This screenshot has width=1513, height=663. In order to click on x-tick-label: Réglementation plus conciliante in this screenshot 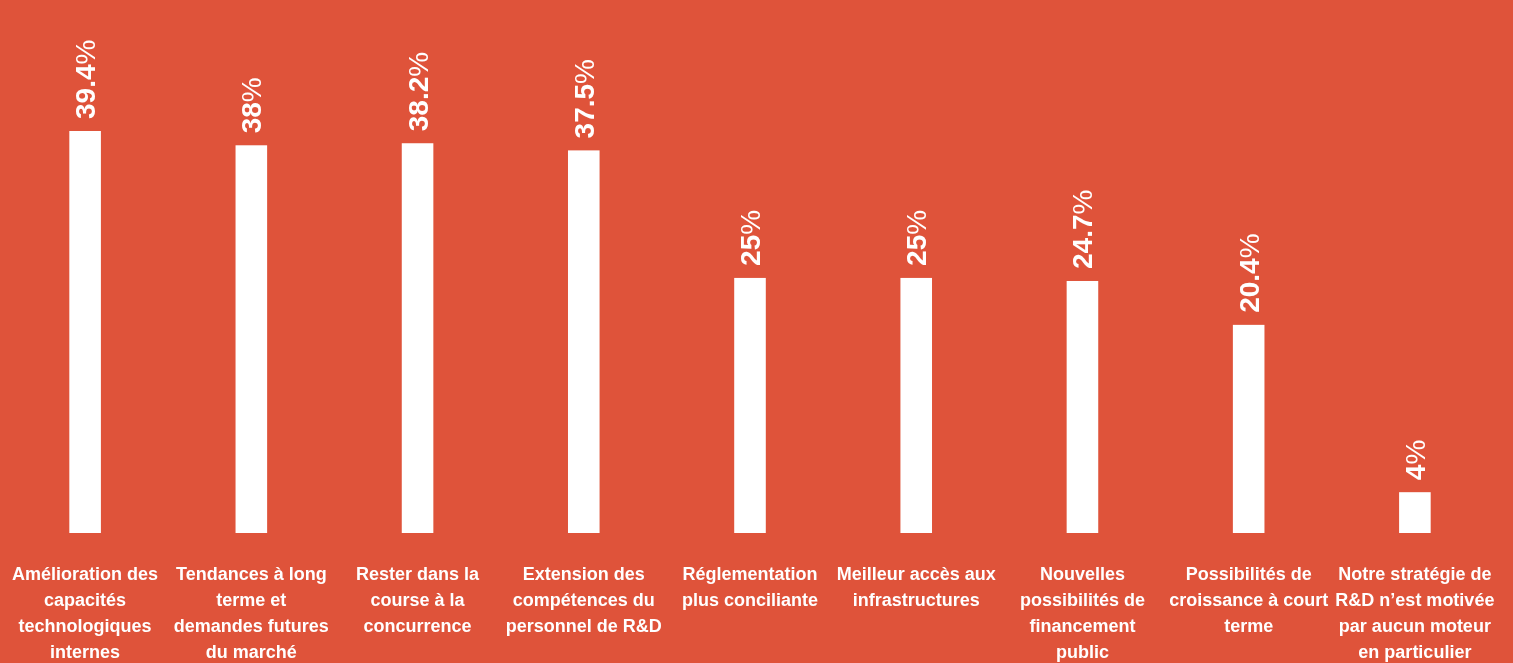, I will do `click(750, 587)`.